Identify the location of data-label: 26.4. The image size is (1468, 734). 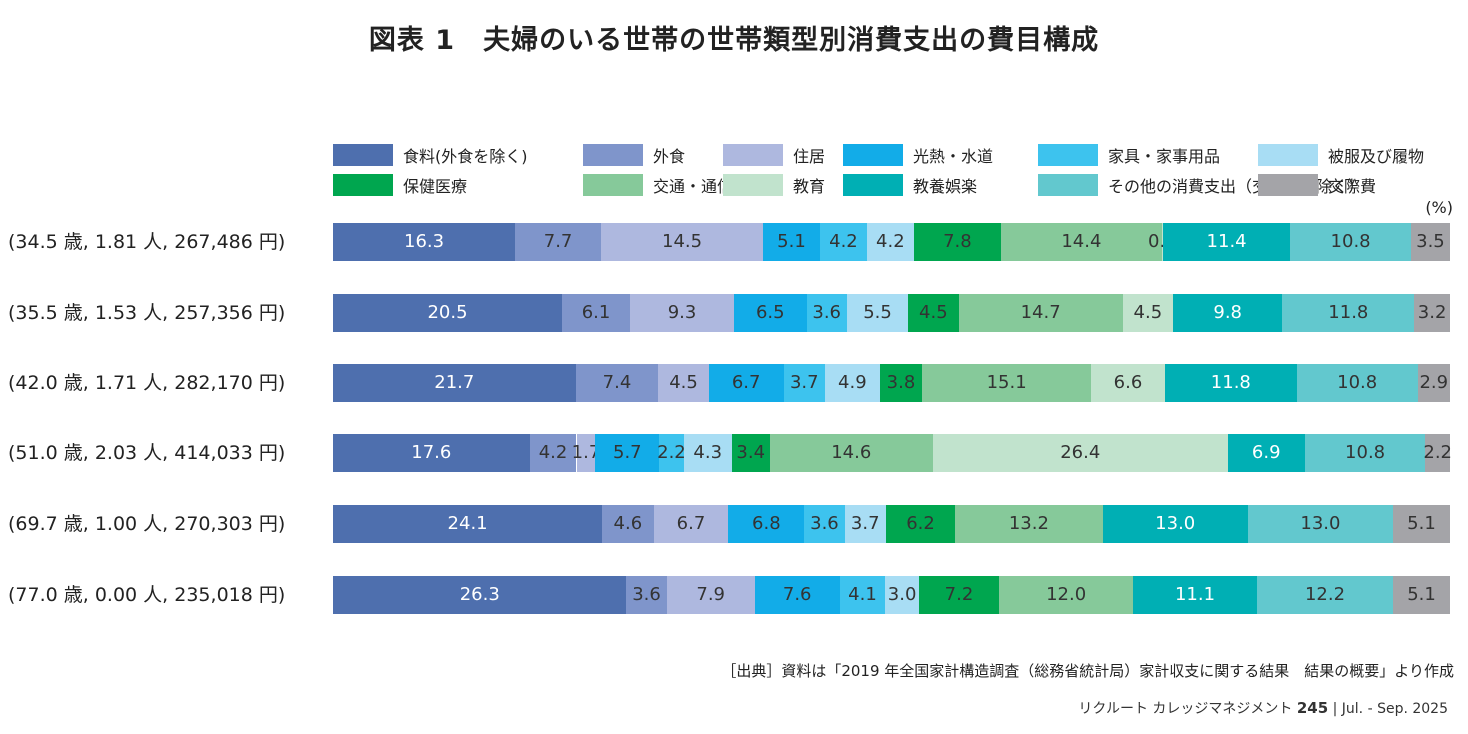
(1080, 452).